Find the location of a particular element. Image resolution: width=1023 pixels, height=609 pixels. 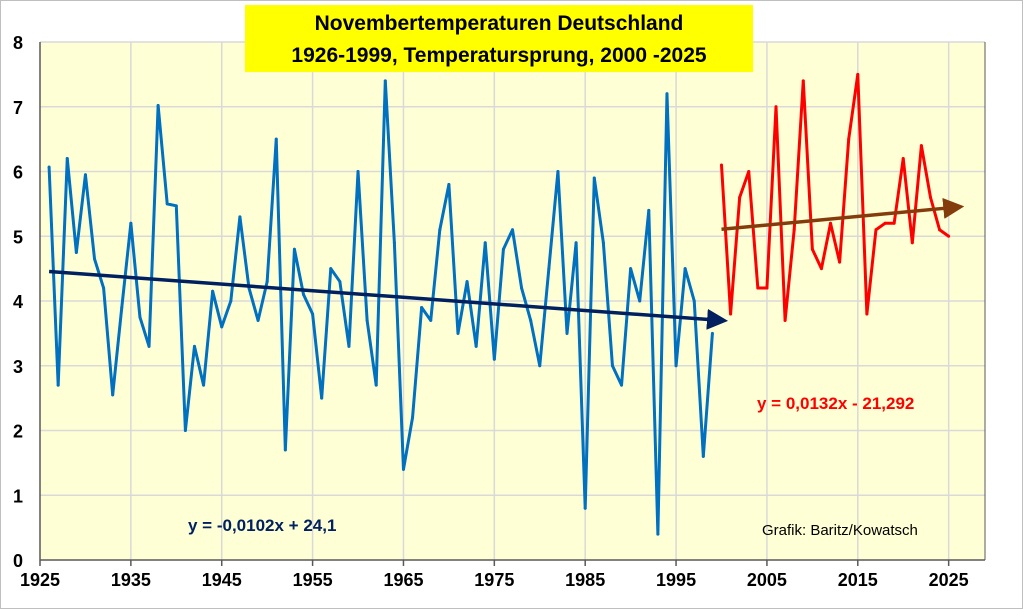

x-tick-label: 1935 is located at coordinates (131, 580).